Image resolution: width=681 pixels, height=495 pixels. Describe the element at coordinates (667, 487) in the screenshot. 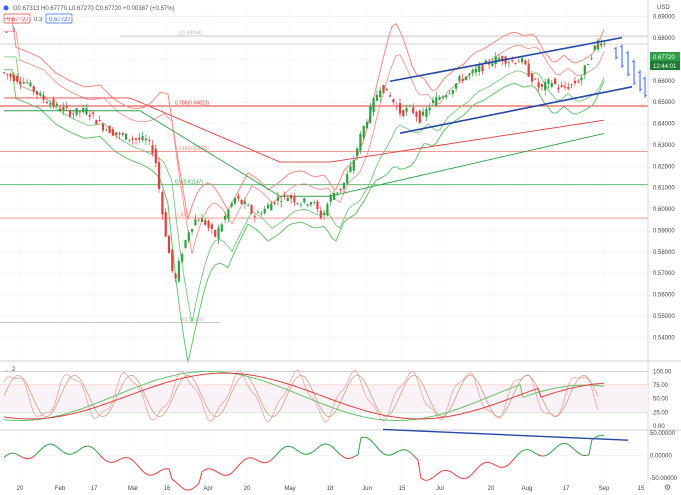

I see `settings-gear-icon: ⚙` at that location.